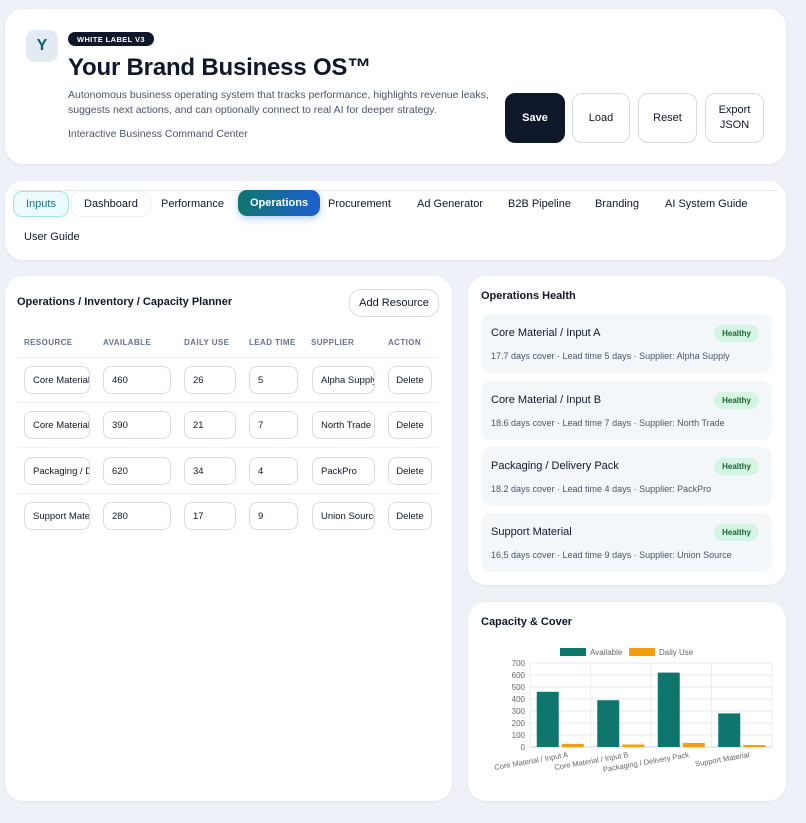 The height and width of the screenshot is (823, 806). I want to click on daily-use-input: 34, so click(210, 471).